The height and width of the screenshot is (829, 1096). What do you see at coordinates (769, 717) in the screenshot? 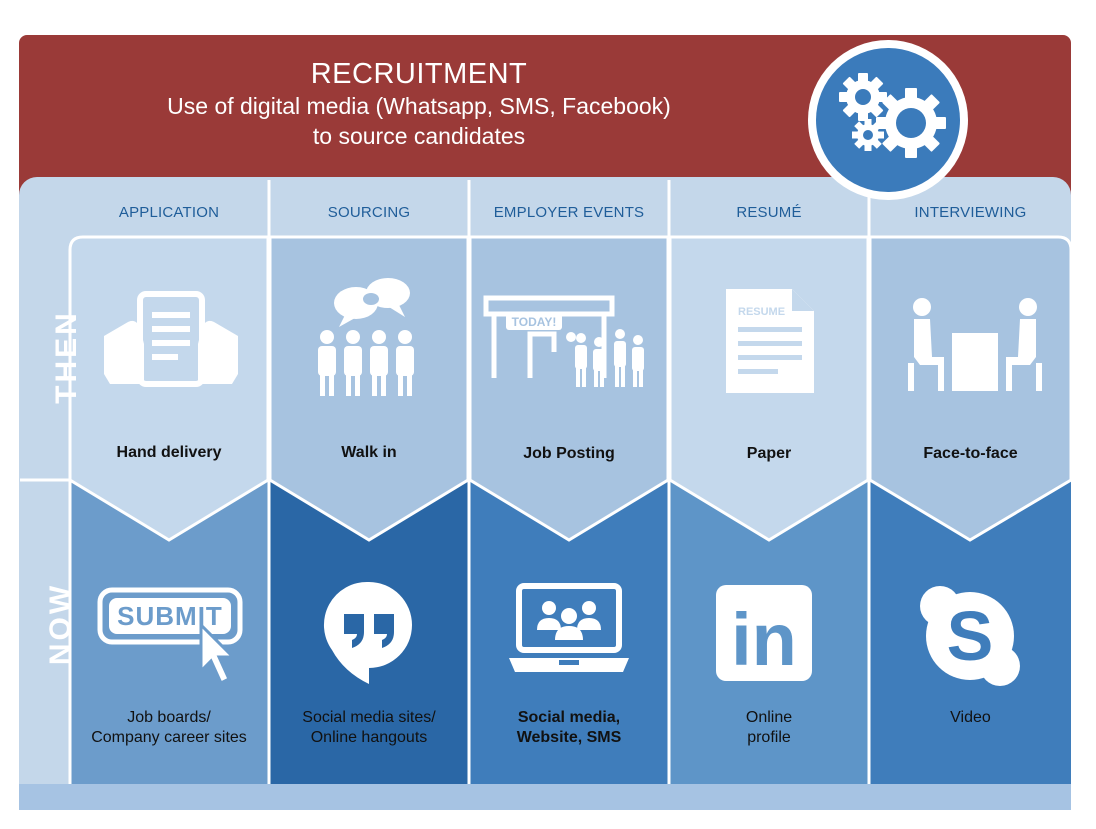
I see `now-label-resume-line1: Online` at bounding box center [769, 717].